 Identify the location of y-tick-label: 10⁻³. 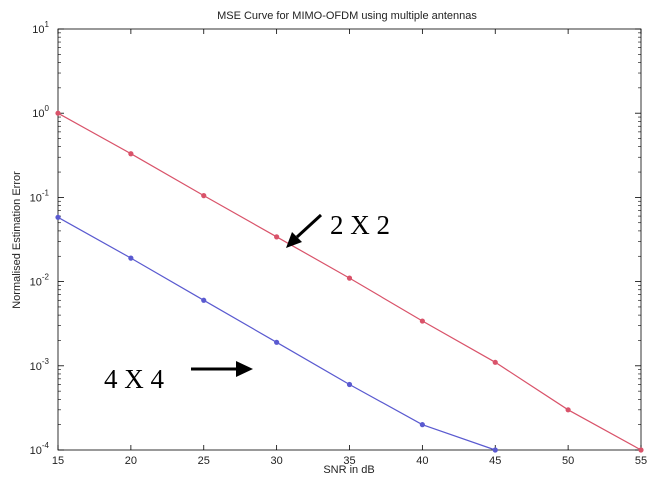
(40, 365).